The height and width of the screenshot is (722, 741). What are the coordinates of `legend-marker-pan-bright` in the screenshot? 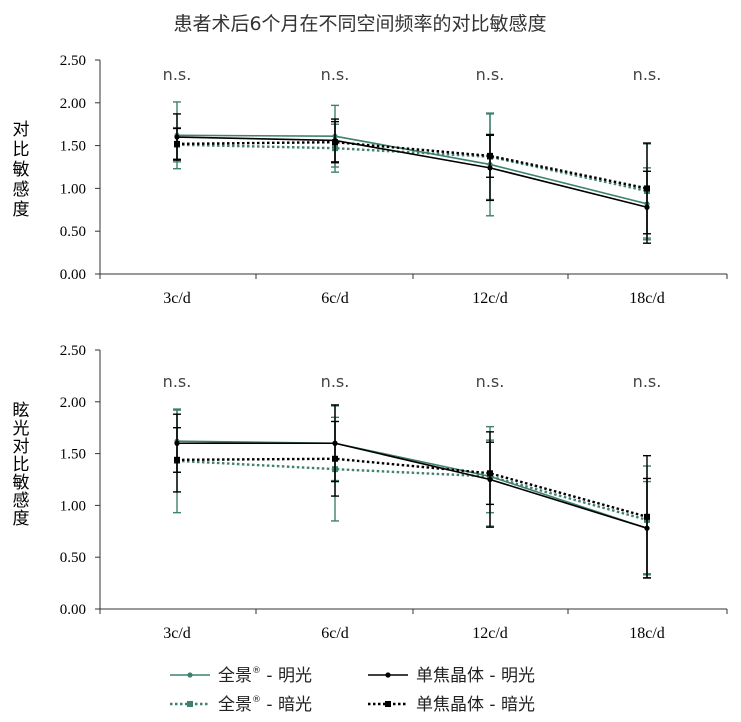 It's located at (190, 675).